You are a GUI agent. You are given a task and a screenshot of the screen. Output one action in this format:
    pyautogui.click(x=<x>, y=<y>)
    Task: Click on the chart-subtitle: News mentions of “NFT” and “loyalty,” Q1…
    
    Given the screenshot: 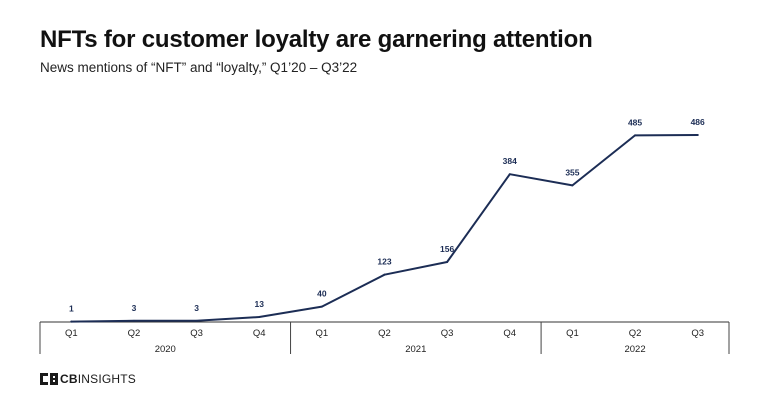 What is the action you would take?
    pyautogui.click(x=199, y=67)
    